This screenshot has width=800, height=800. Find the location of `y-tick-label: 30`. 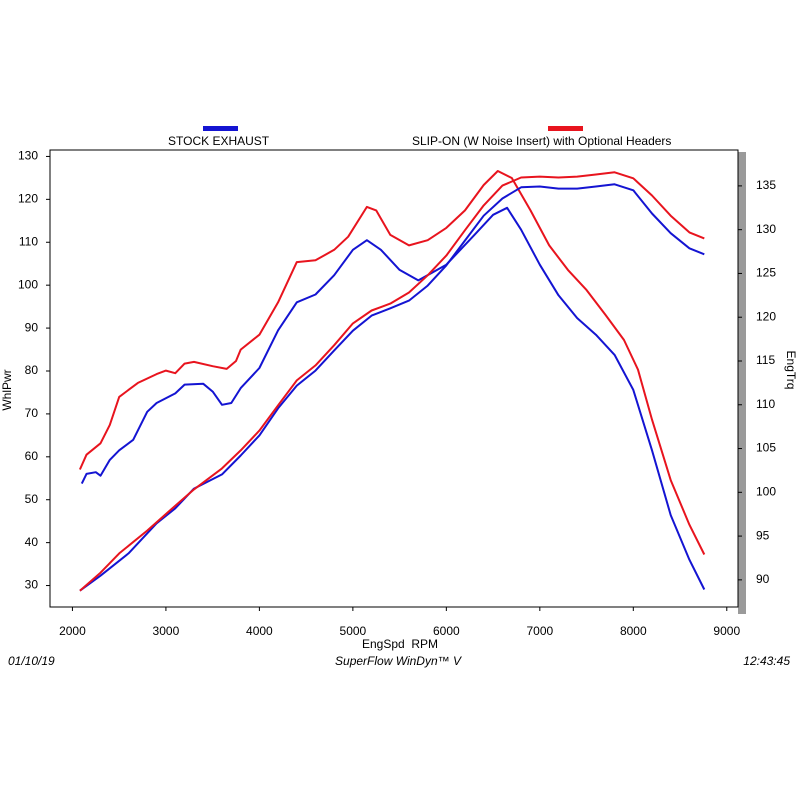

y-tick-label: 30 is located at coordinates (32, 585).